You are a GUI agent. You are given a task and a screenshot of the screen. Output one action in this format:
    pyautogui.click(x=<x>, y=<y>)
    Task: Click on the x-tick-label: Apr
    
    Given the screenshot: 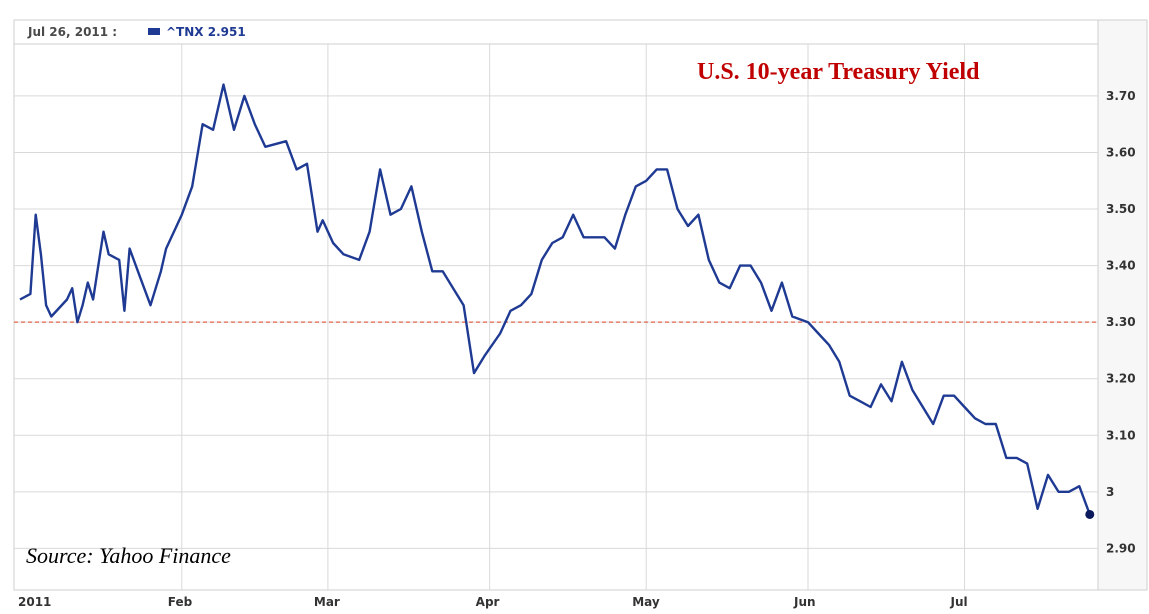 What is the action you would take?
    pyautogui.click(x=488, y=602)
    